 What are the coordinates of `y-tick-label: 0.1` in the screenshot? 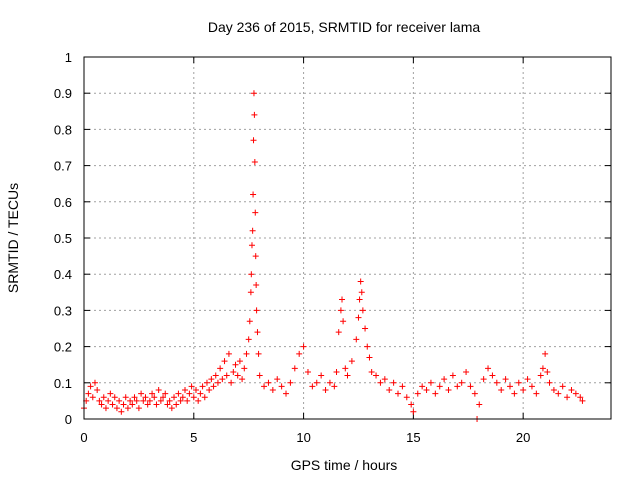 It's located at (63, 383).